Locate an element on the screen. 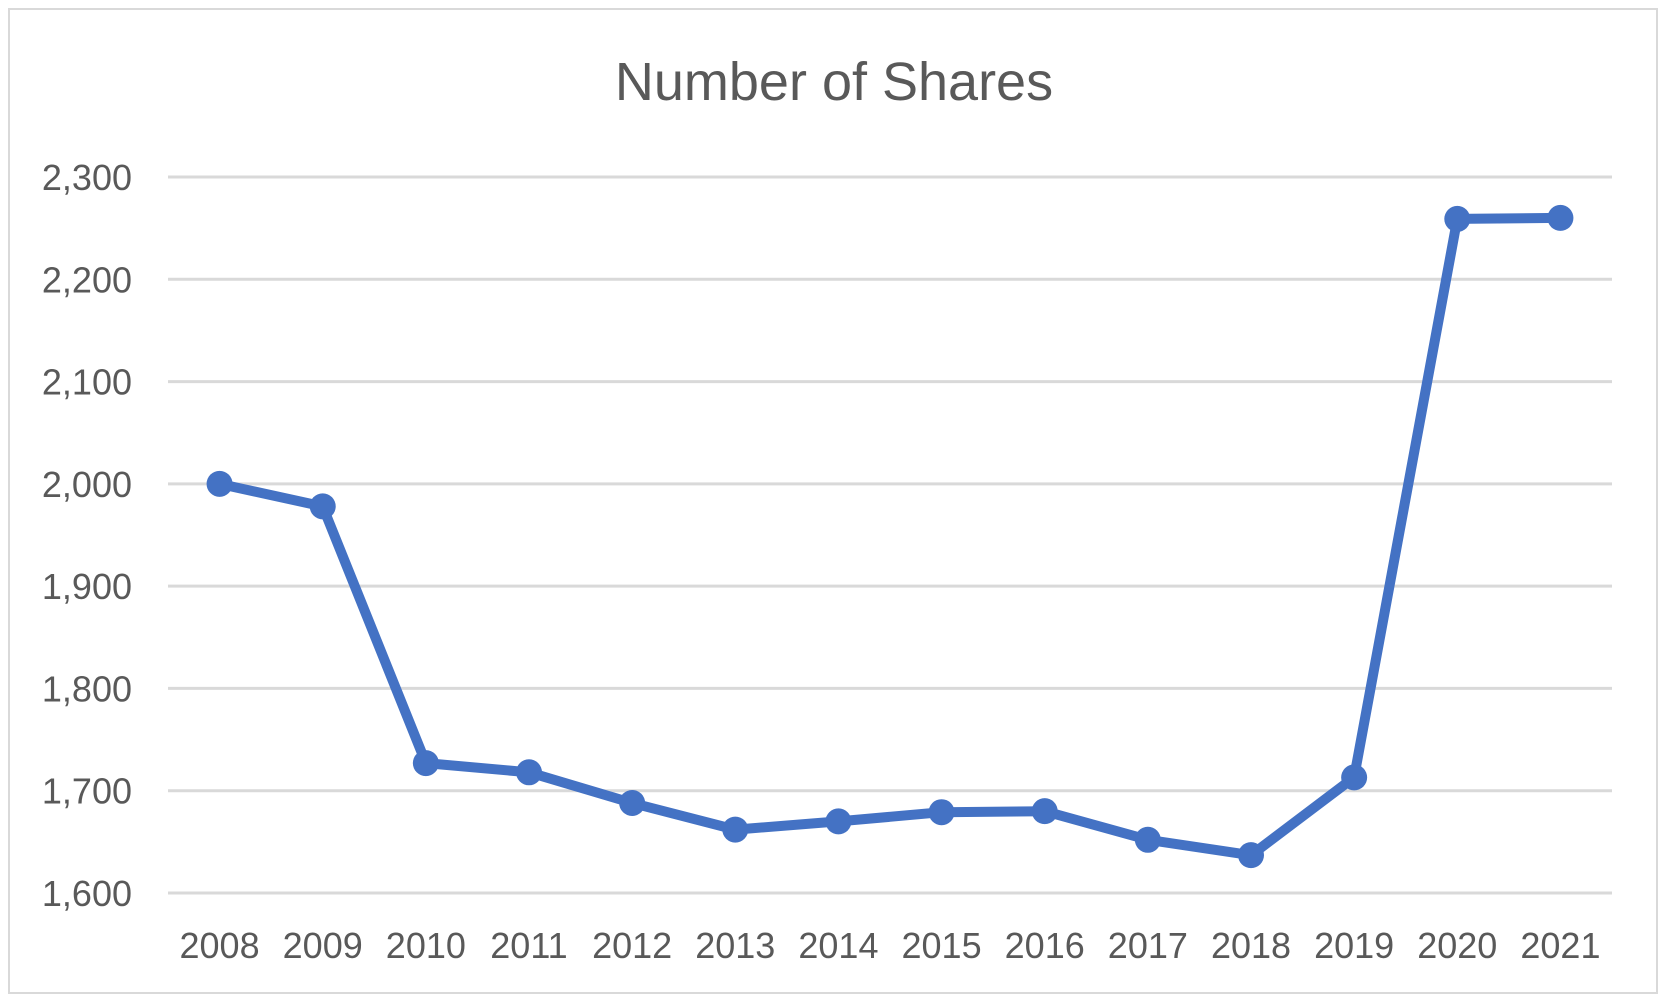 The width and height of the screenshot is (1668, 1005). y-tick-label: 2,000 is located at coordinates (87, 484).